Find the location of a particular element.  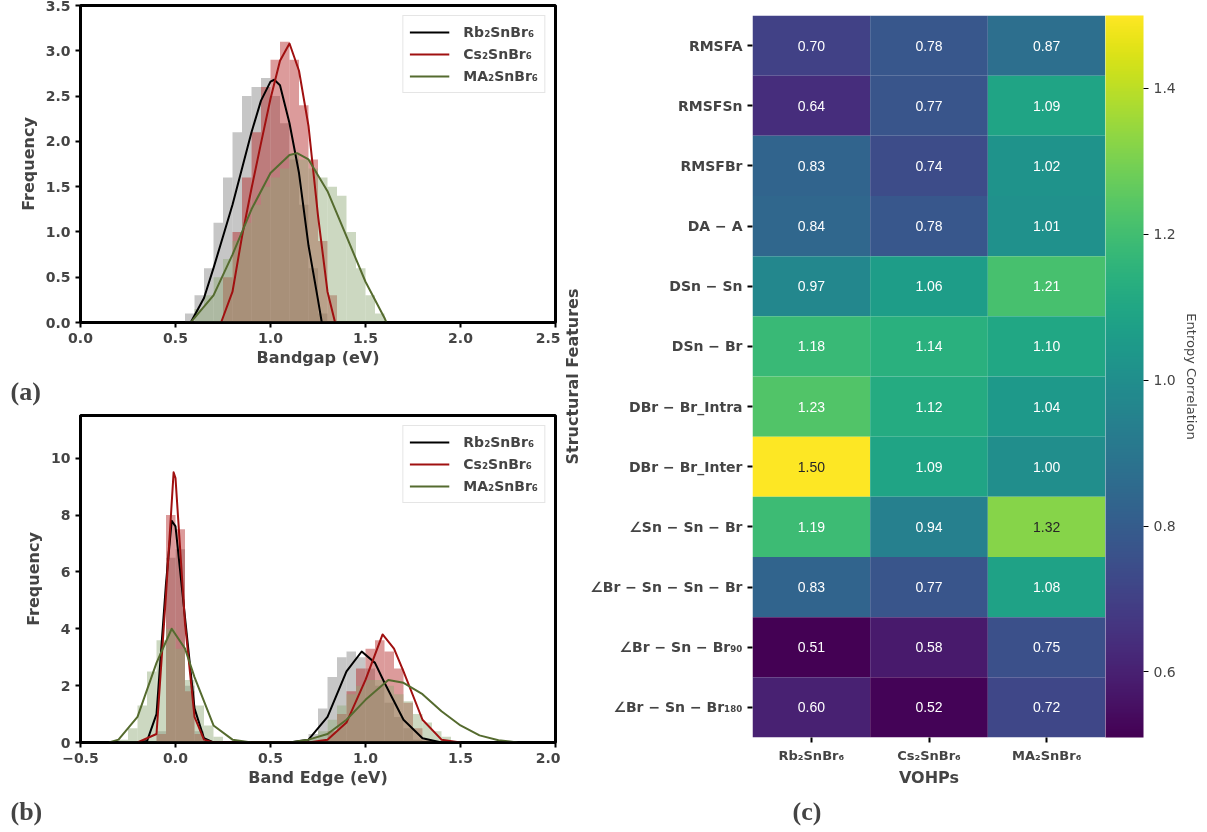

data-label: 1.14 is located at coordinates (929, 346).